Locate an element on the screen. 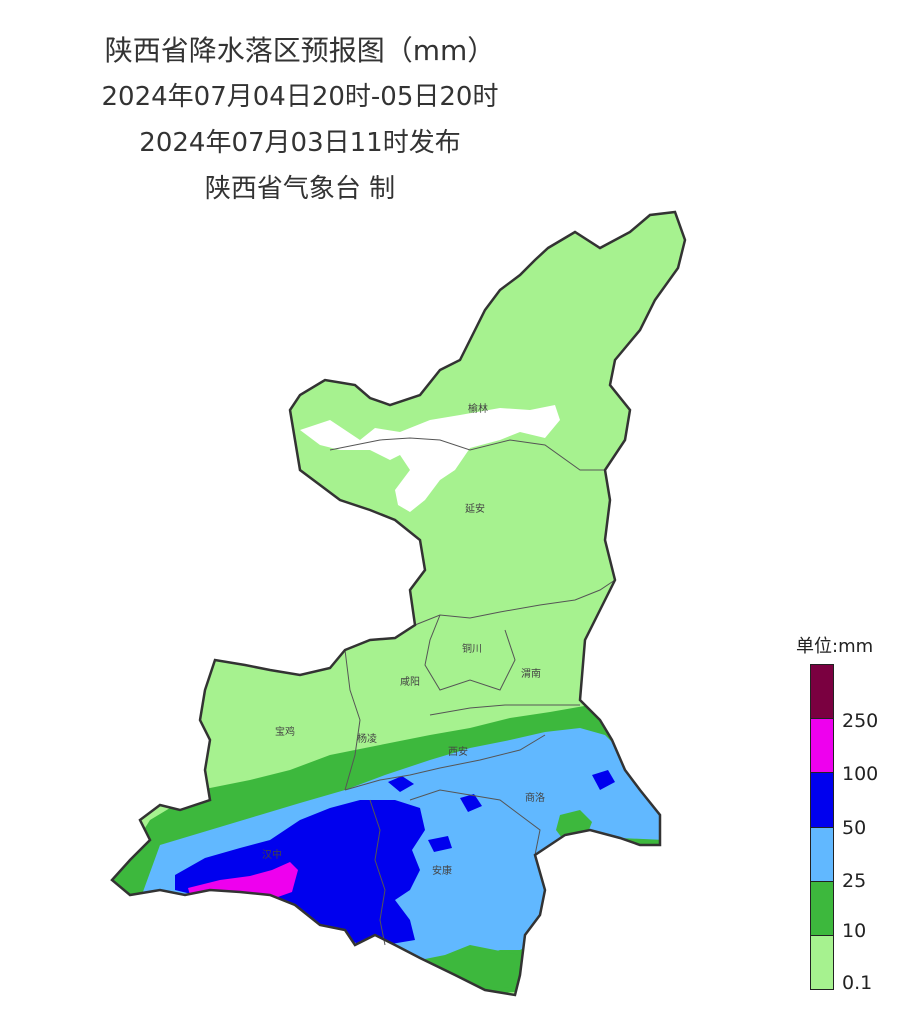 The image size is (900, 1020). city-label-ankang: 安康 is located at coordinates (442, 870).